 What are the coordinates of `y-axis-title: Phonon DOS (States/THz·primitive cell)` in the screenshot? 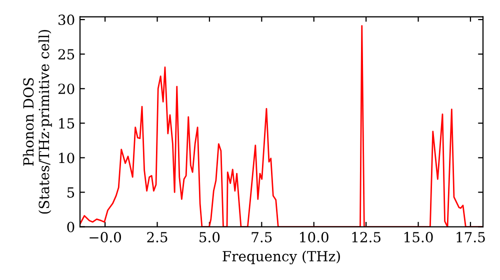 It's located at (37, 122).